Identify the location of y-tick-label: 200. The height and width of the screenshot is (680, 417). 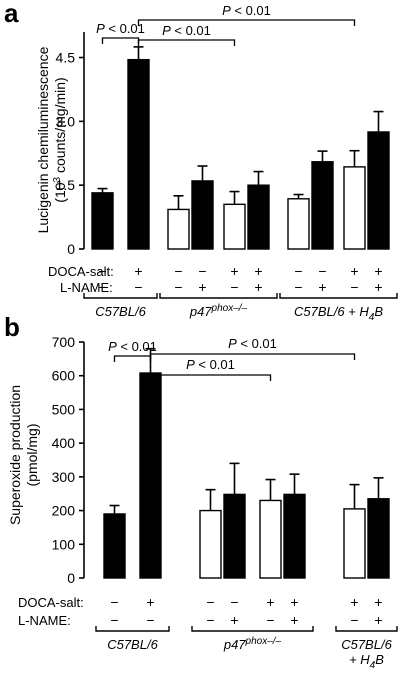
(64, 511).